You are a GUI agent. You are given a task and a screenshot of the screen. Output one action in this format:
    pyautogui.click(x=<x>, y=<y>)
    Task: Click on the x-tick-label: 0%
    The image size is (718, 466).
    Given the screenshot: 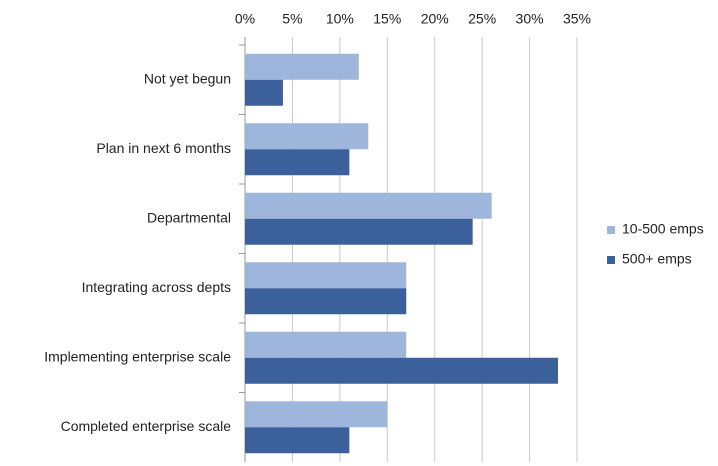 What is the action you would take?
    pyautogui.click(x=245, y=19)
    